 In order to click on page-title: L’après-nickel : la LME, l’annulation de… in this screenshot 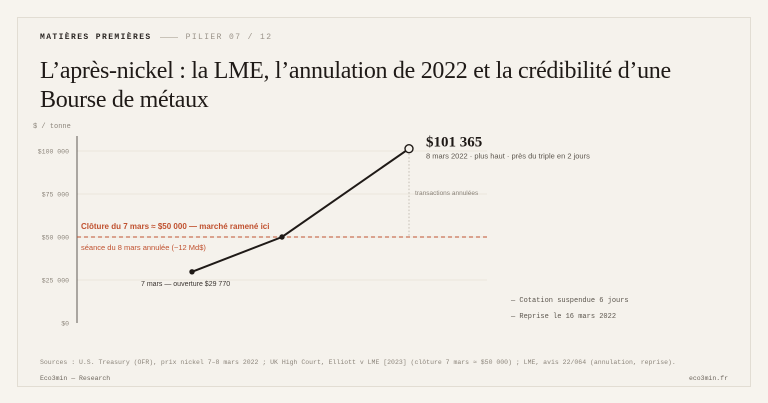, I will do `click(355, 85)`.